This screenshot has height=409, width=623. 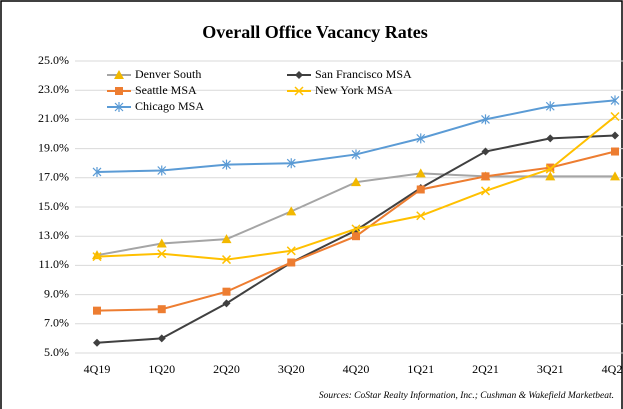 What do you see at coordinates (354, 90) in the screenshot?
I see `legend-label: New York MSA` at bounding box center [354, 90].